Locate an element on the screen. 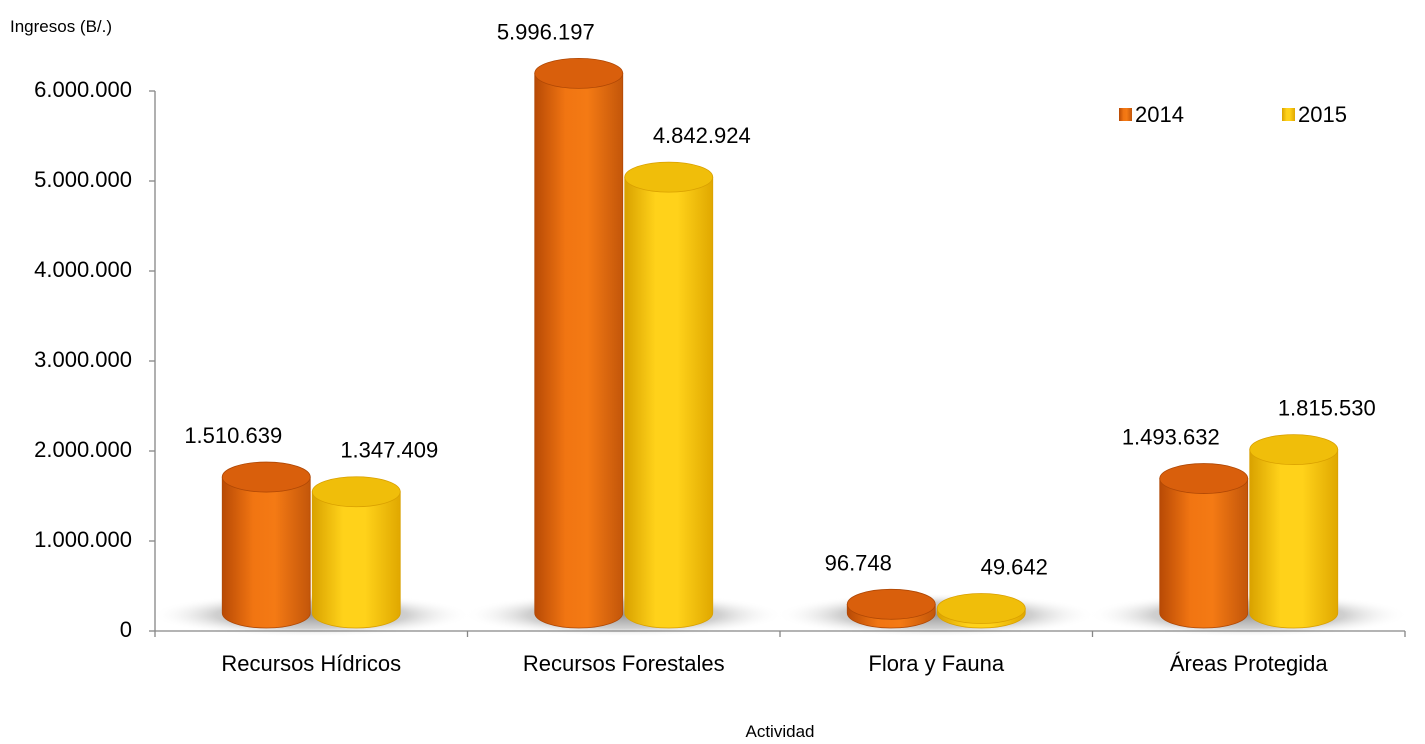 This screenshot has height=744, width=1425. y-tick-label: 0 is located at coordinates (126, 629).